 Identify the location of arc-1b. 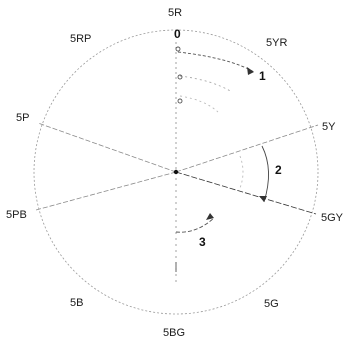
(206, 84).